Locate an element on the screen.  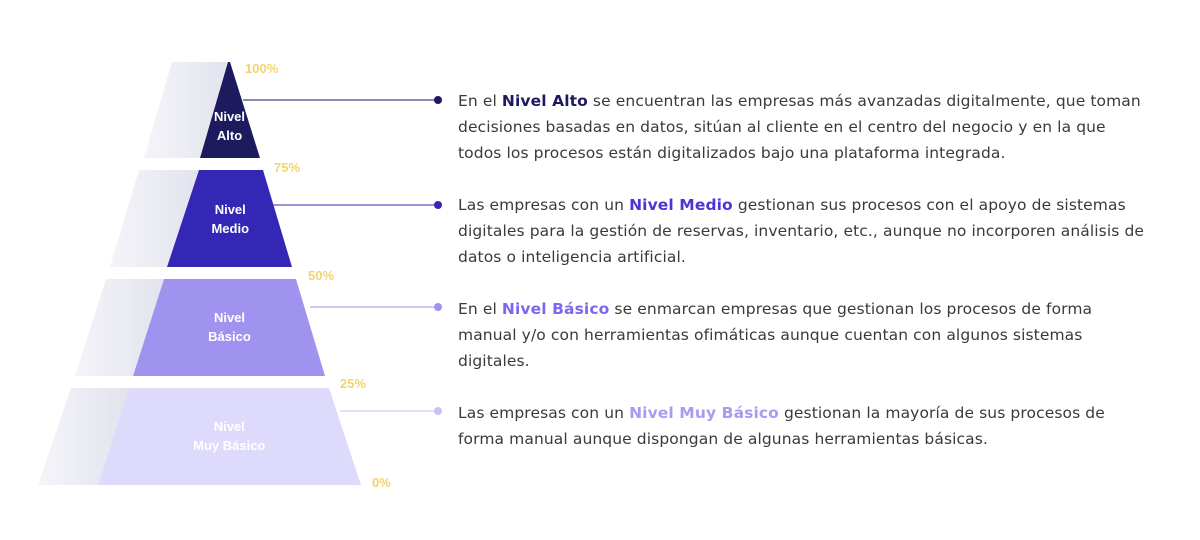
tier-label-line2: Alto is located at coordinates (229, 135).